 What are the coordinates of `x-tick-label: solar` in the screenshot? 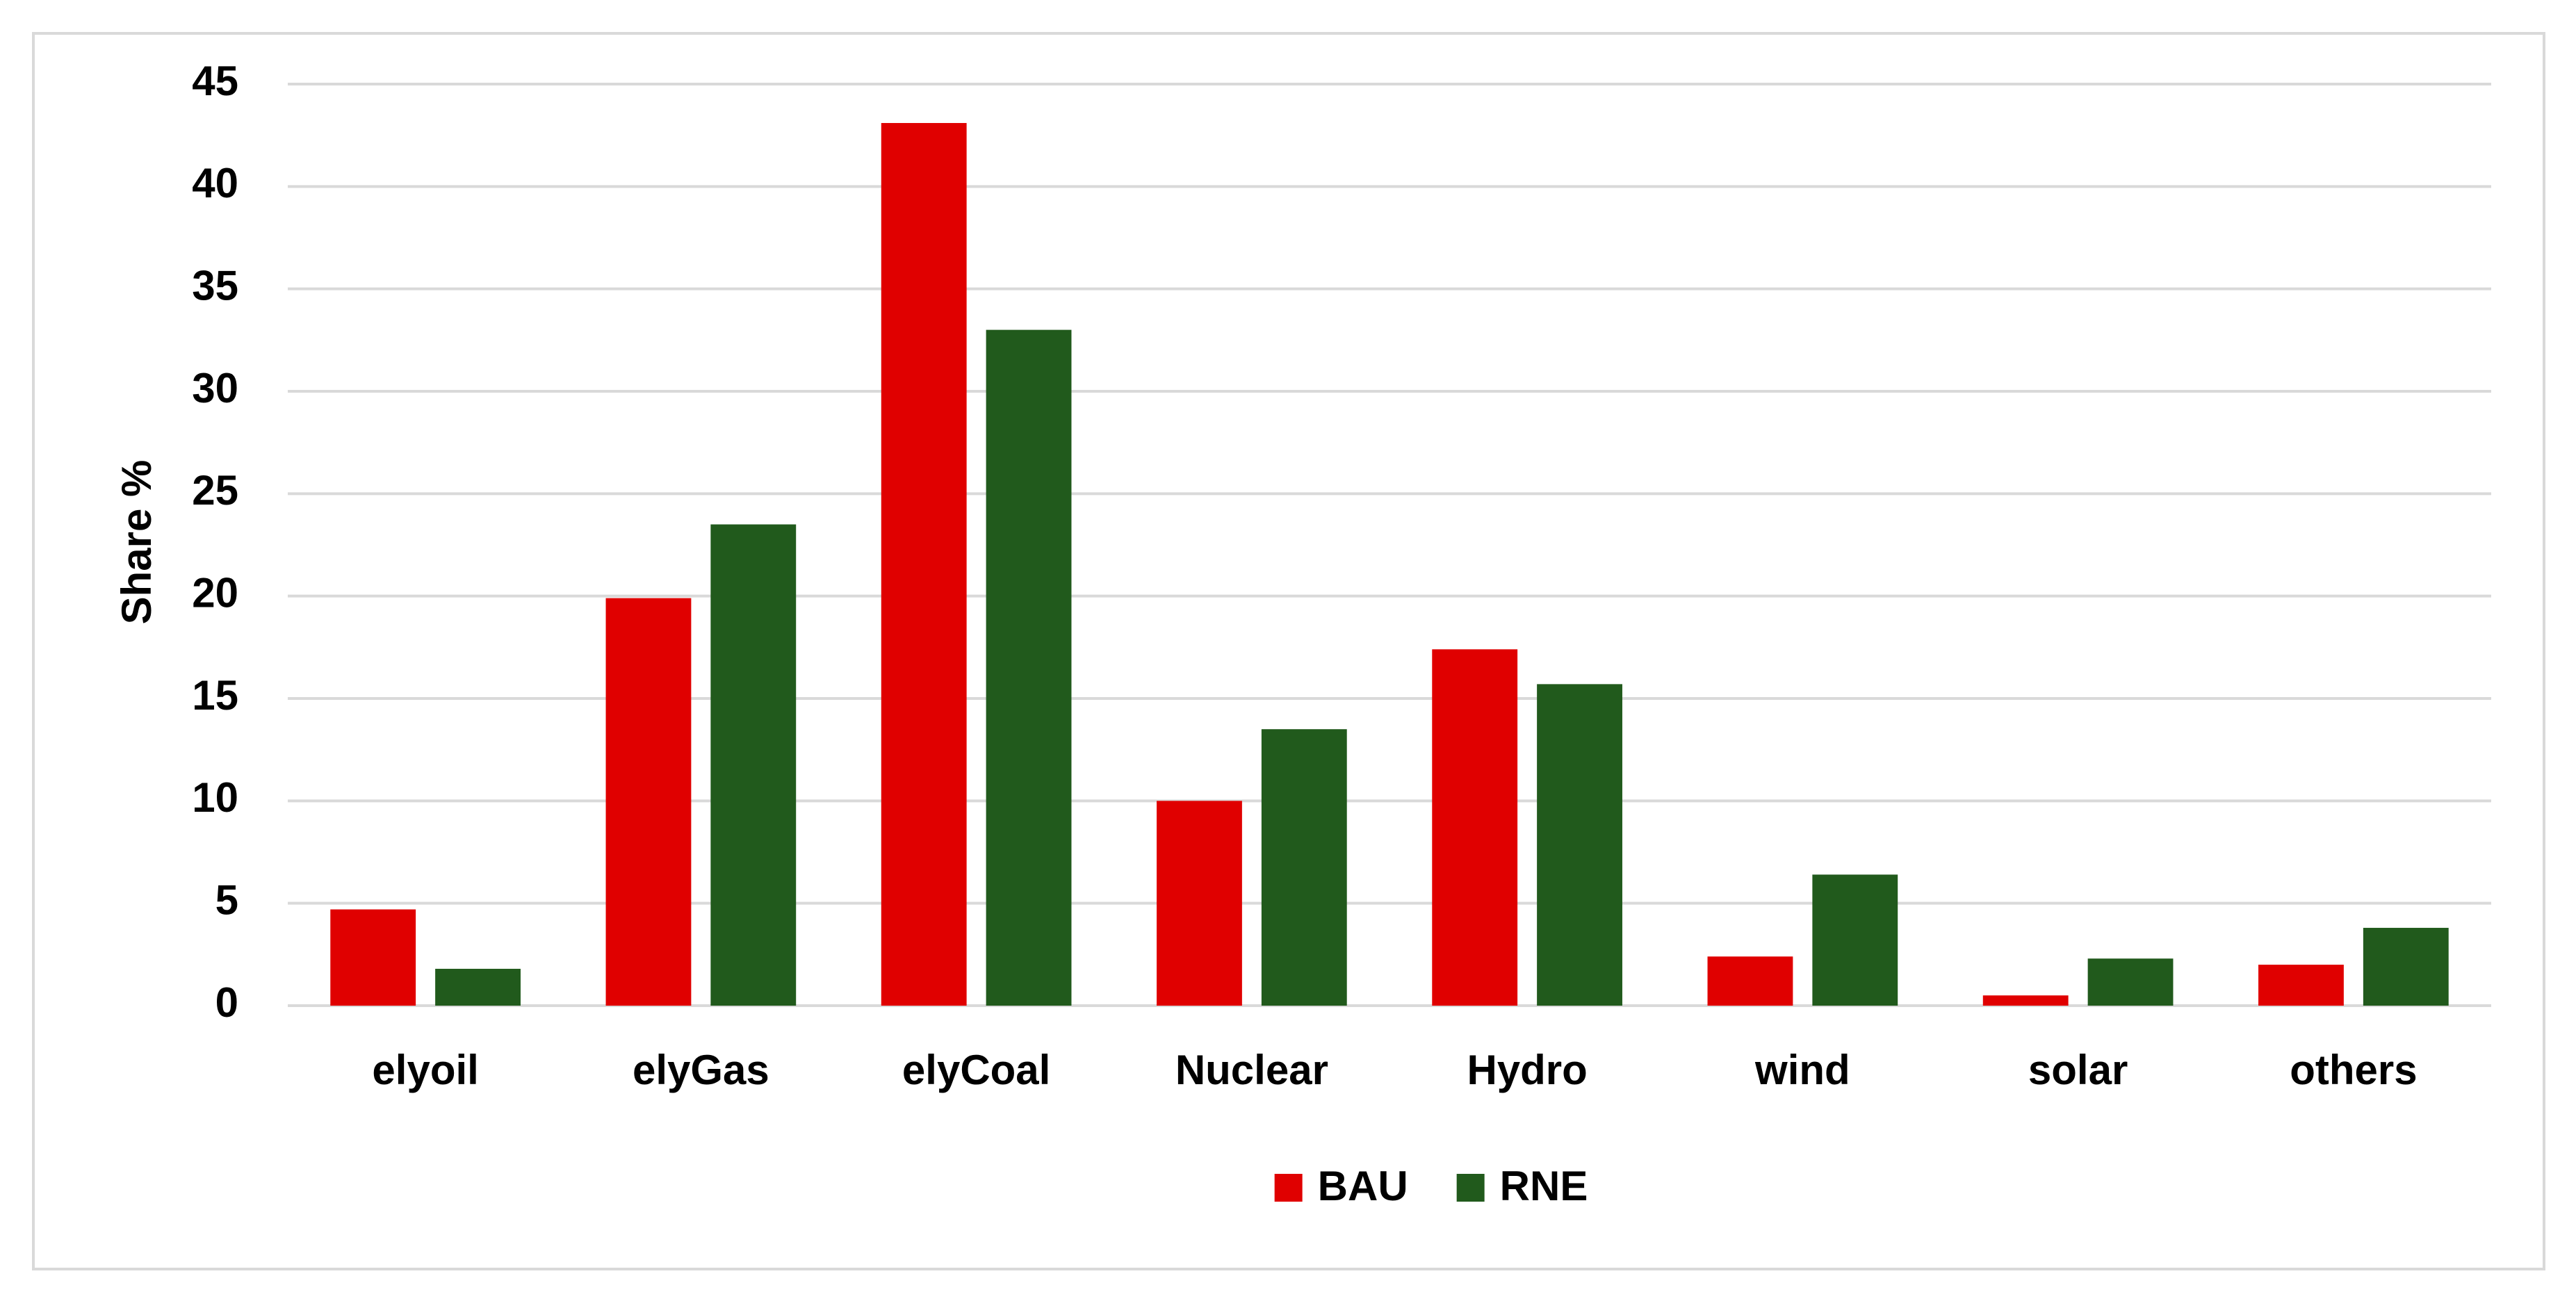 It's located at (2078, 1070).